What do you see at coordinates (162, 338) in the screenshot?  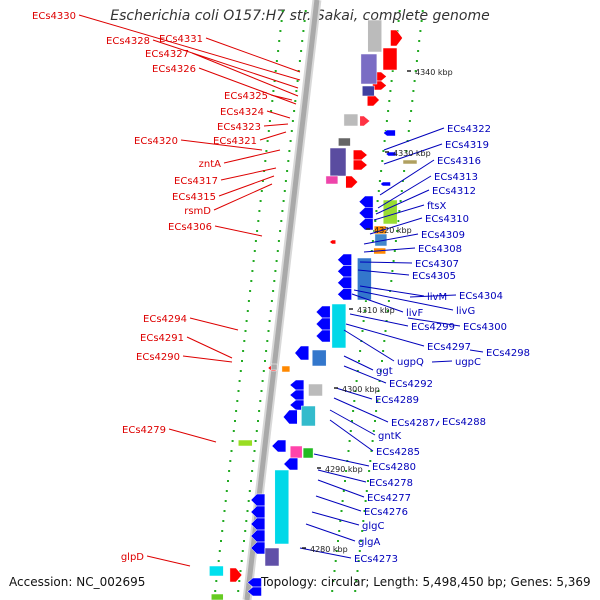 I see `gene-label-ecs4291: ECs4291` at bounding box center [162, 338].